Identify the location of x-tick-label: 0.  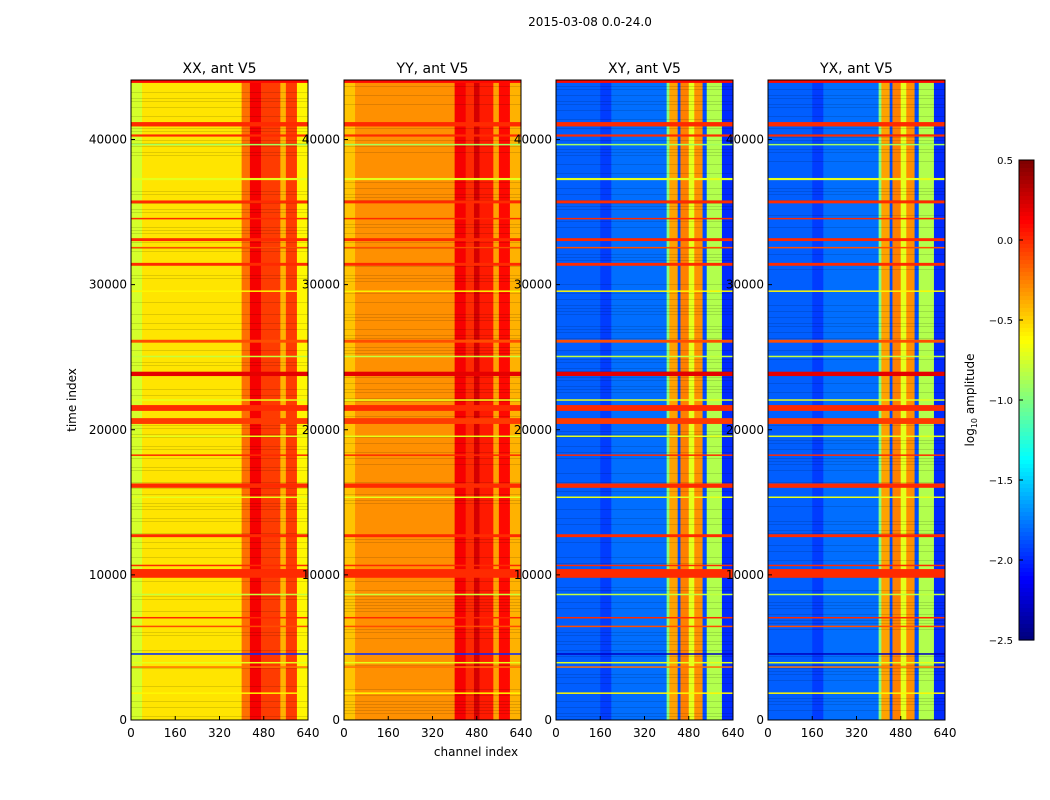
(344, 733).